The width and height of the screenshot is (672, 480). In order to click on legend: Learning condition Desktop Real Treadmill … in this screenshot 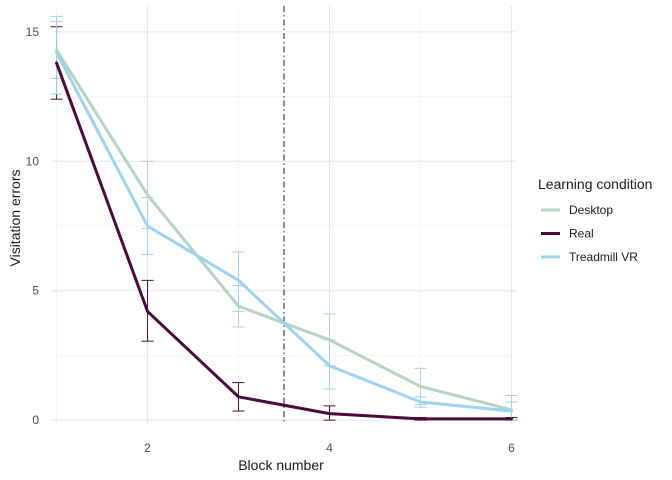, I will do `click(595, 220)`.